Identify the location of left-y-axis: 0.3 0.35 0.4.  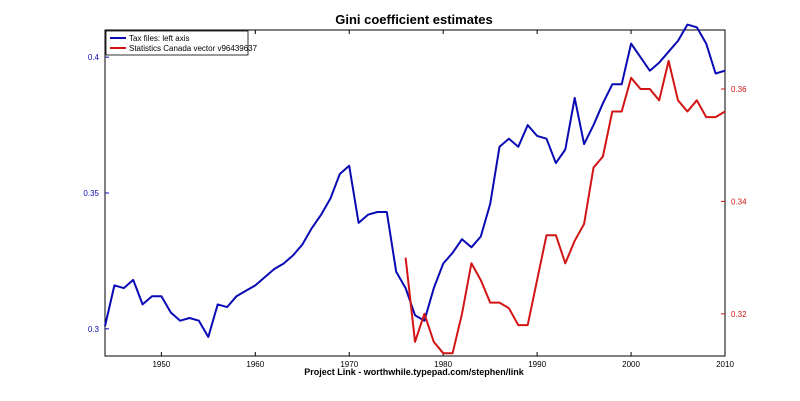
(96, 193).